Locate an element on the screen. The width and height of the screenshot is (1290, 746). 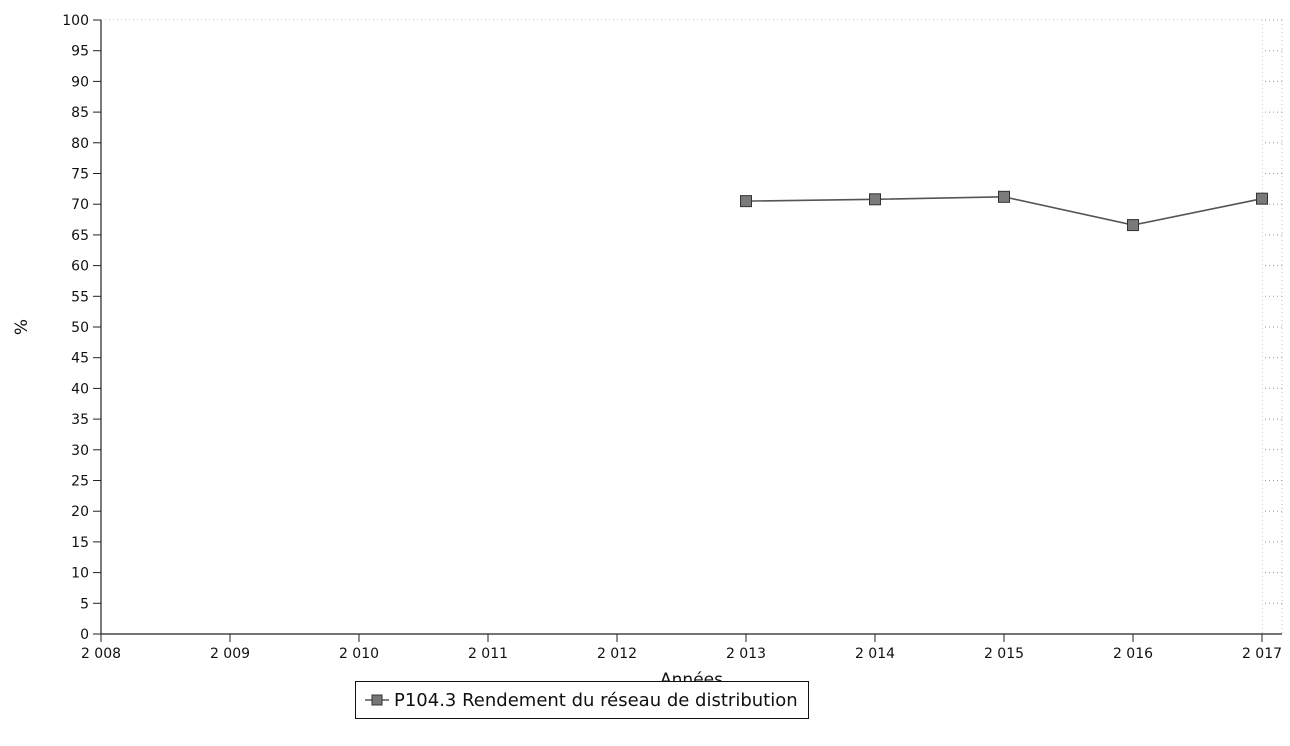
y-tick-label: 70 is located at coordinates (80, 205).